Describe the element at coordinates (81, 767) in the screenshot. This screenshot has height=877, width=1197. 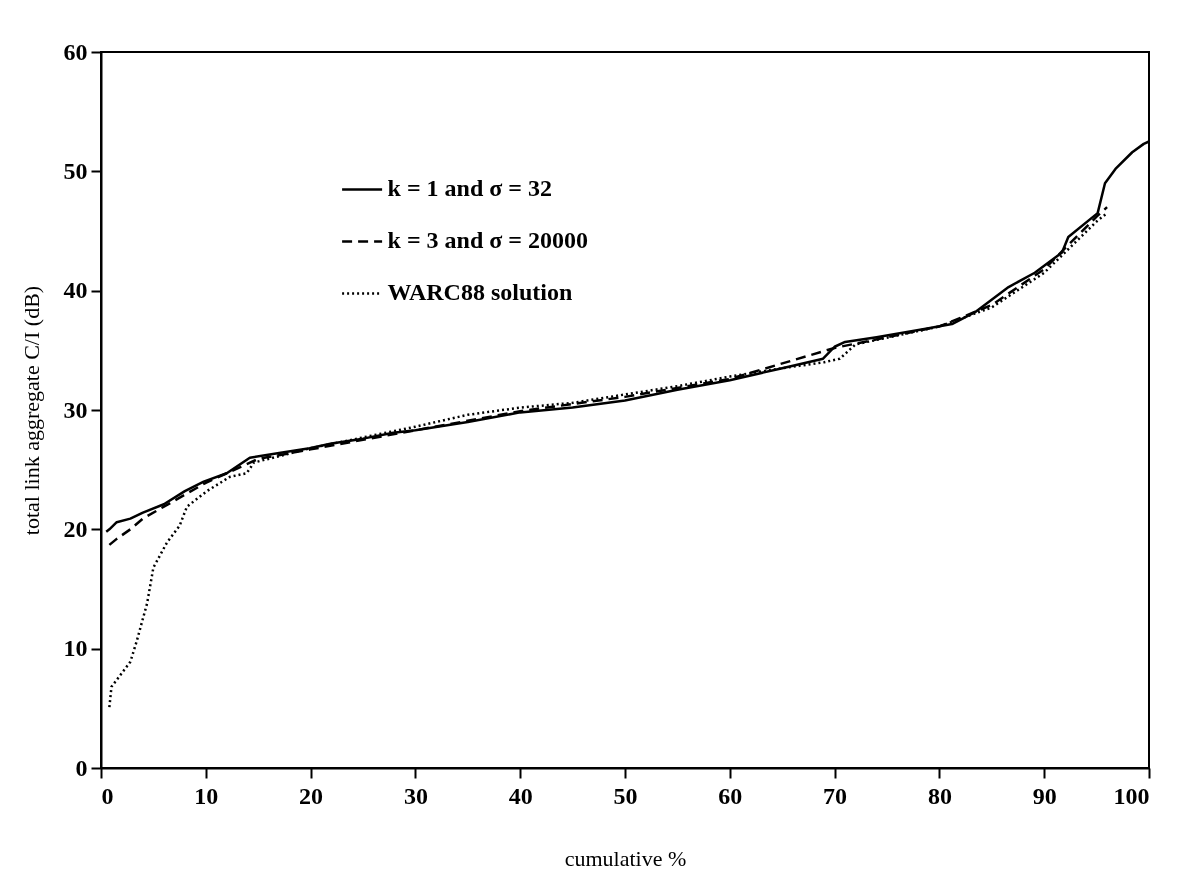
I see `y-tick-label: 0` at that location.